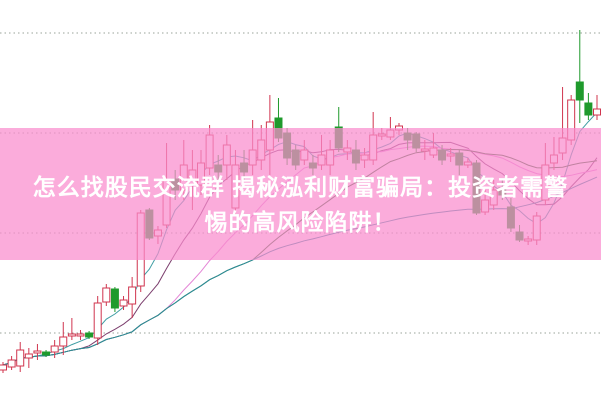 Image resolution: width=601 pixels, height=401 pixels. Describe the element at coordinates (300, 187) in the screenshot. I see `headline-line-1: 怎么找股民交流群 揭秘泓利财富骗局：投资者需警` at that location.